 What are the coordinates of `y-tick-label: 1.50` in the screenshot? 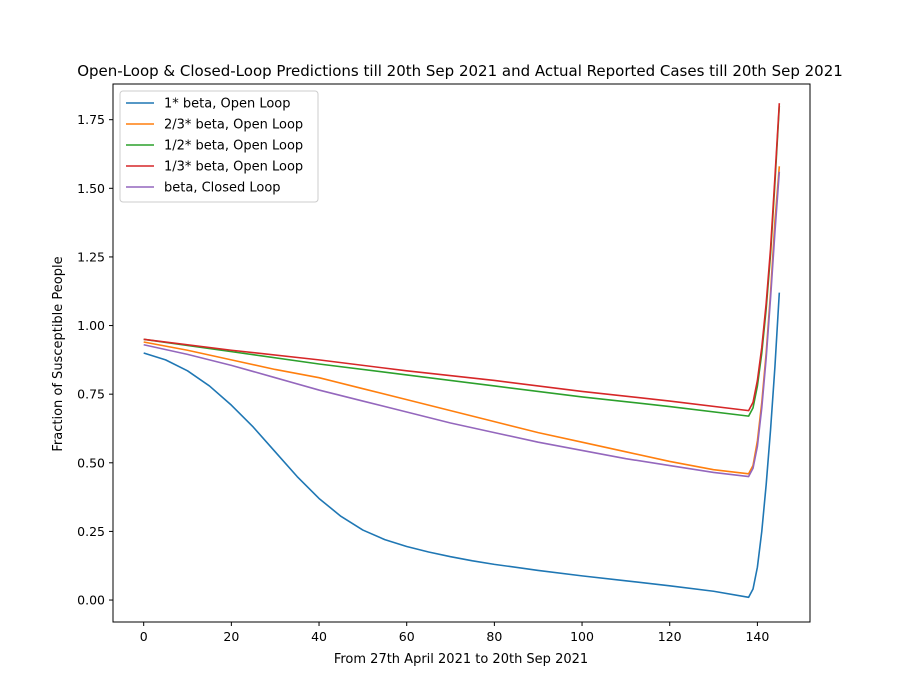 It's located at (91, 188).